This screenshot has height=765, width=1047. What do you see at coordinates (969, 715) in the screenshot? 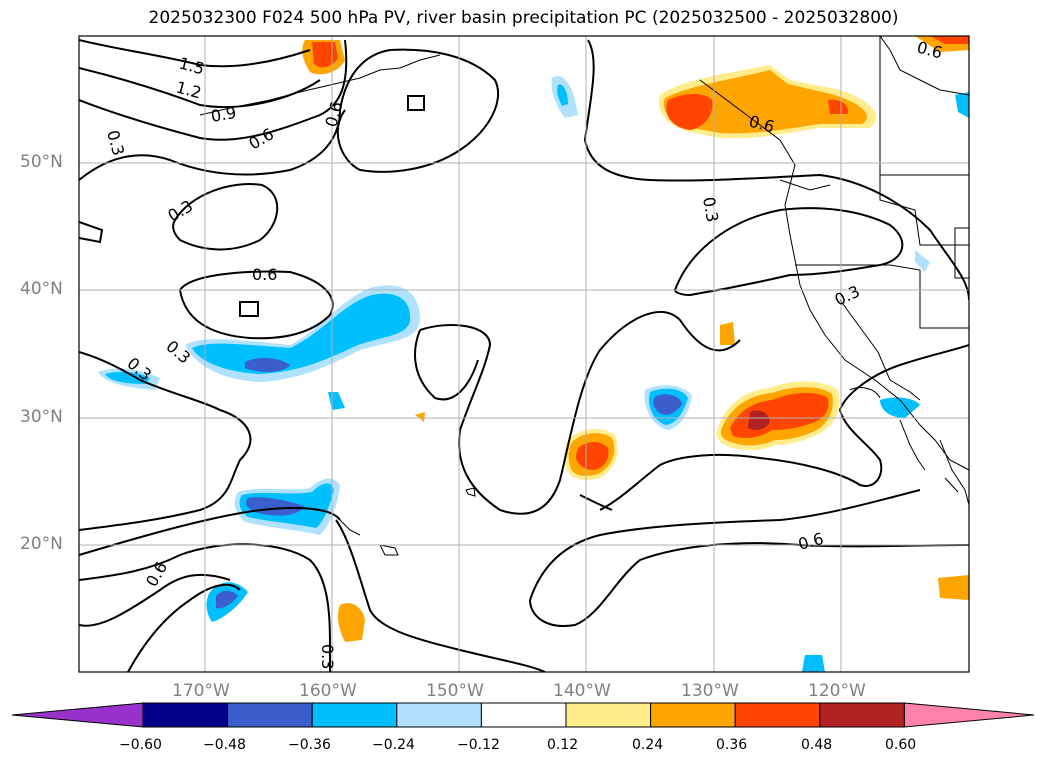
I see `colorbar-extend-high` at bounding box center [969, 715].